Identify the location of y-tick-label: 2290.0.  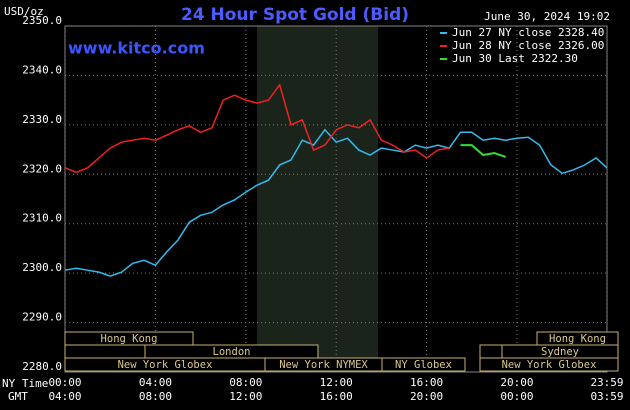
(42, 317).